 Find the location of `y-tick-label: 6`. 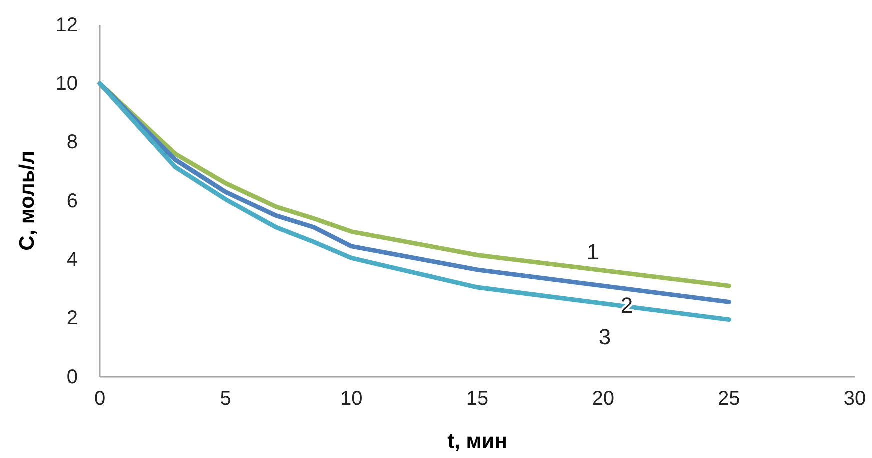

y-tick-label: 6 is located at coordinates (72, 201).